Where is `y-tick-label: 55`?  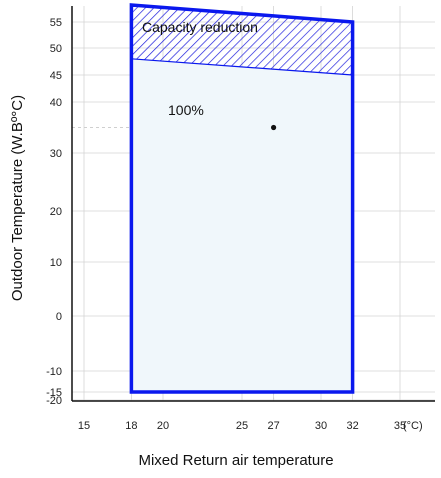 y-tick-label: 55 is located at coordinates (56, 23).